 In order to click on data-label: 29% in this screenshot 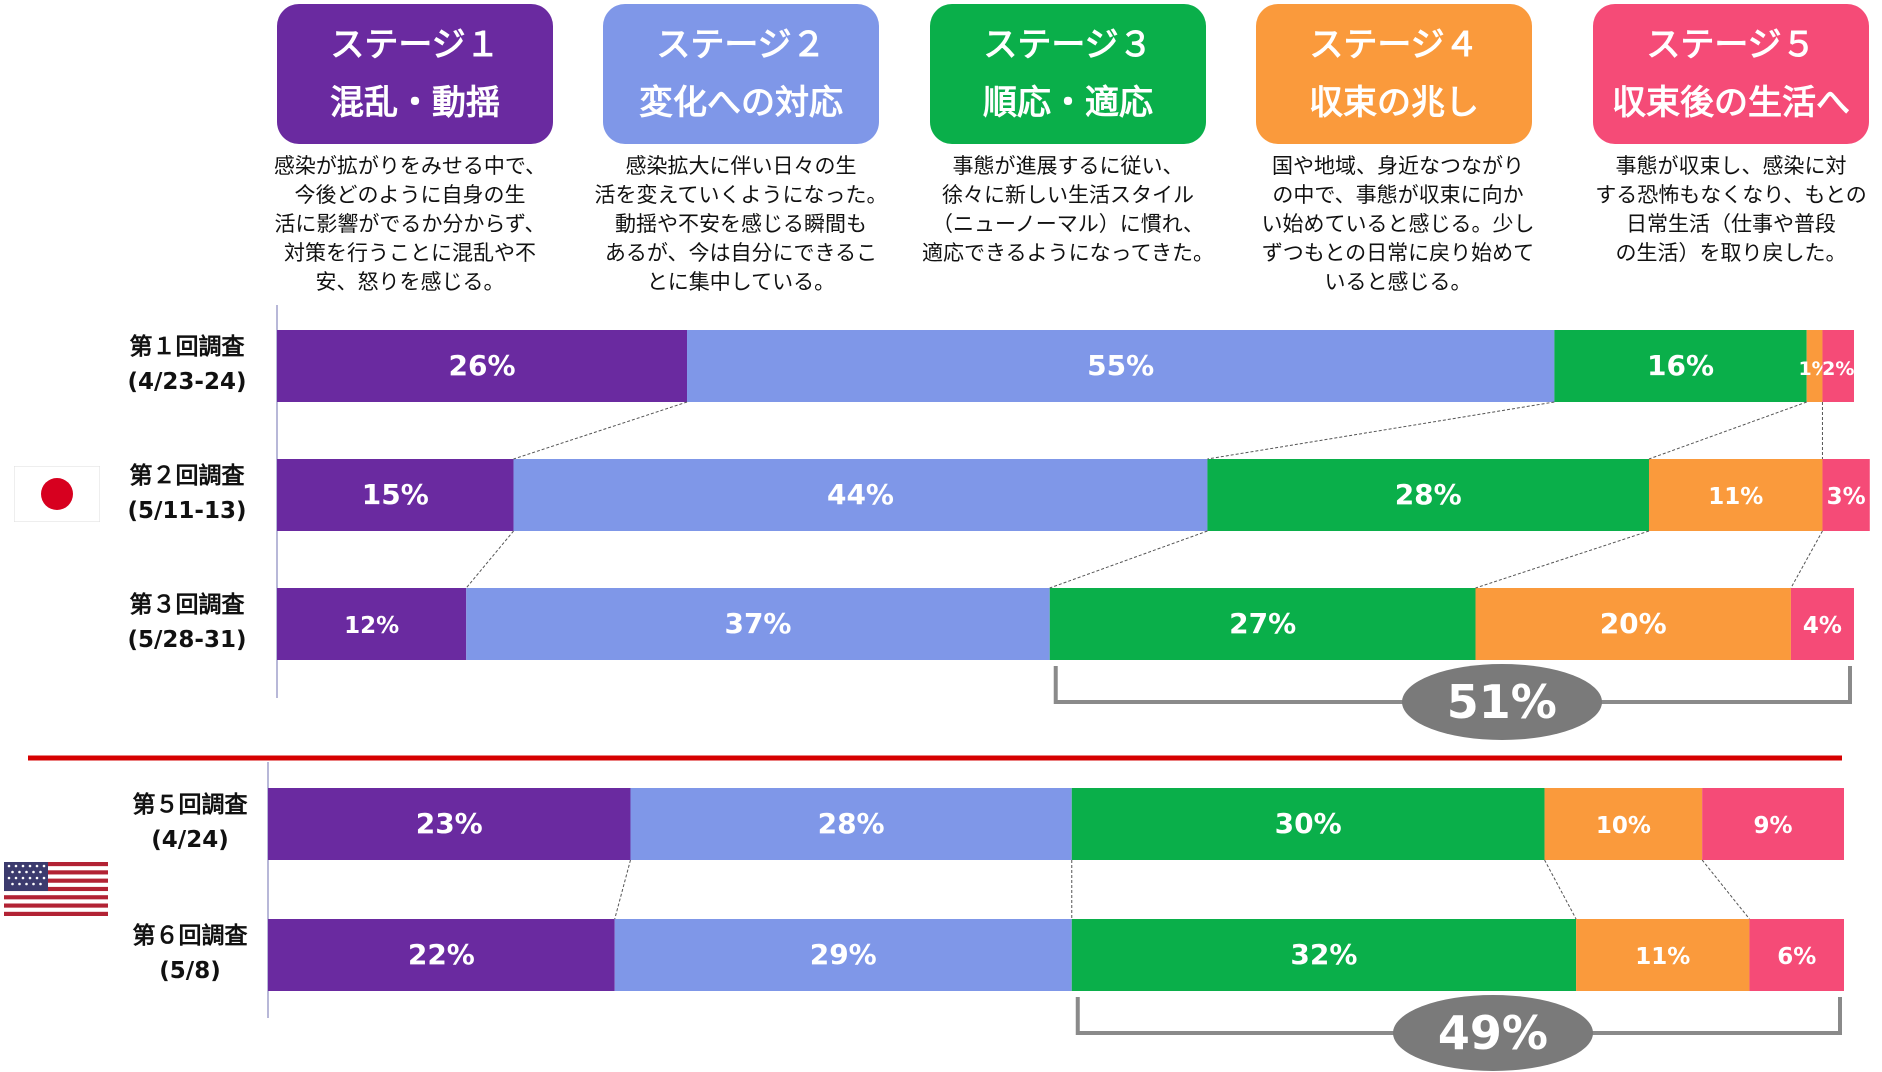, I will do `click(843, 954)`.